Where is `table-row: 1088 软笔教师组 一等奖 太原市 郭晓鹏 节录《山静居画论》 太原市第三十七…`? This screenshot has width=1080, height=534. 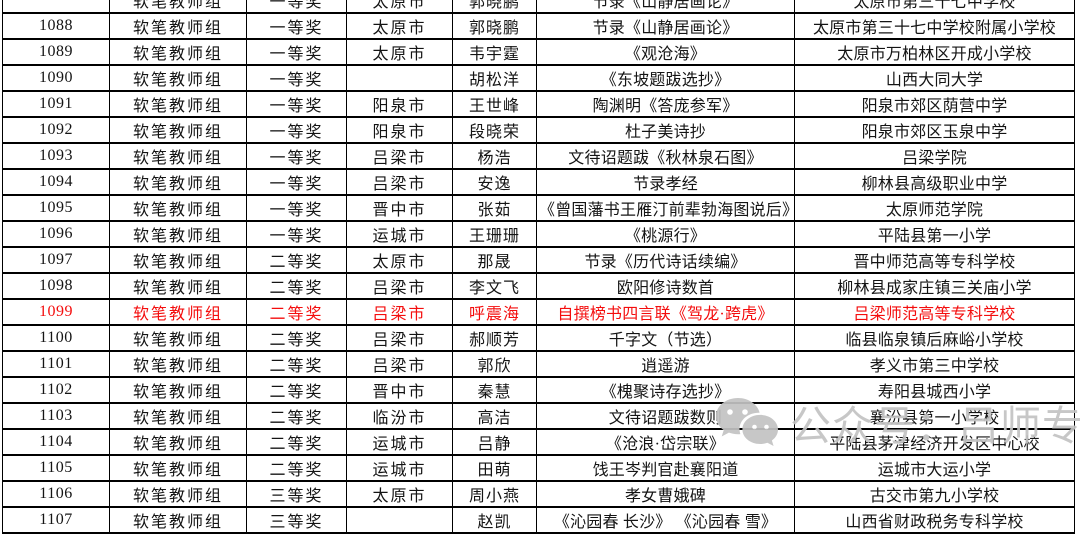 table-row: 1088 软笔教师组 一等奖 太原市 郭晓鹏 节录《山静居画论》 太原市第三十七… is located at coordinates (538, 26).